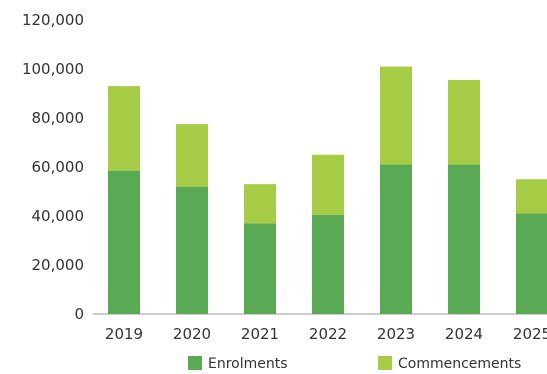  Describe the element at coordinates (53, 20) in the screenshot. I see `y-tick-label: 120,000` at that location.